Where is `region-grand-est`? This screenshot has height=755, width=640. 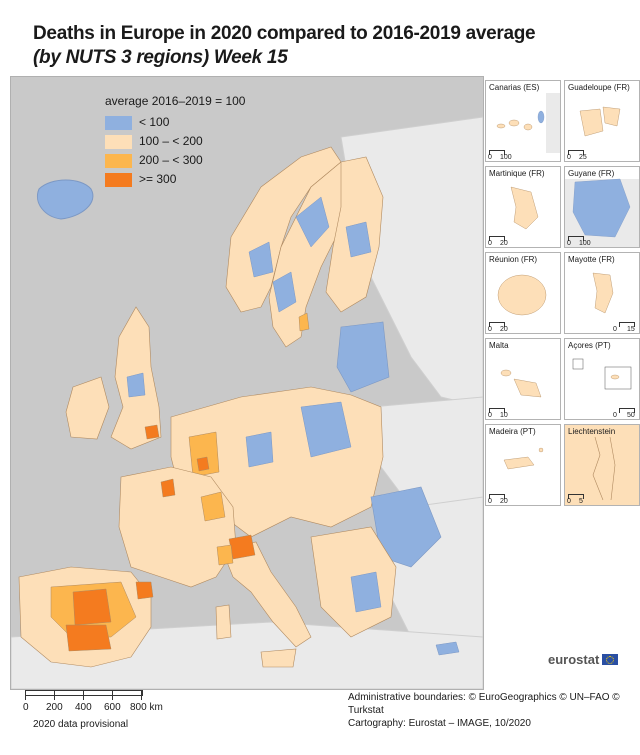 region-grand-est is located at coordinates (213, 506).